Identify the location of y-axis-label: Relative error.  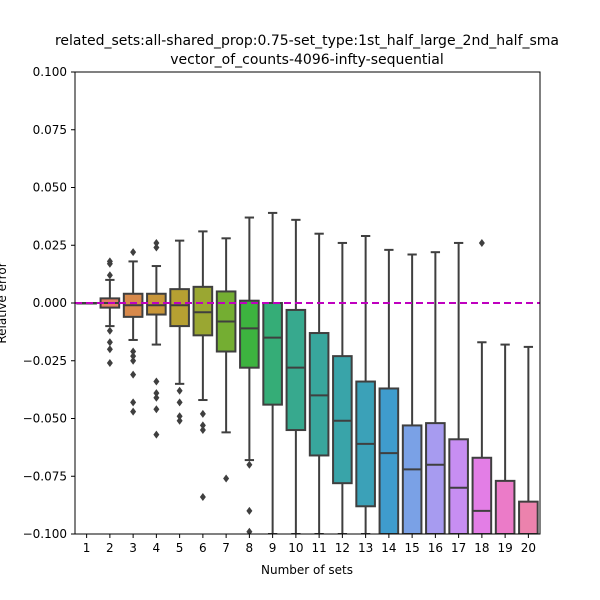
(4, 302).